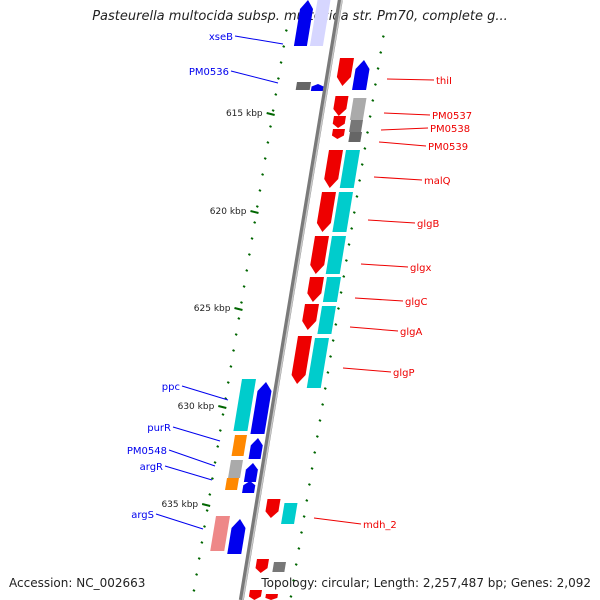 This screenshot has height=600, width=600. I want to click on accession-text: Accession: NC_002663, so click(77, 583).